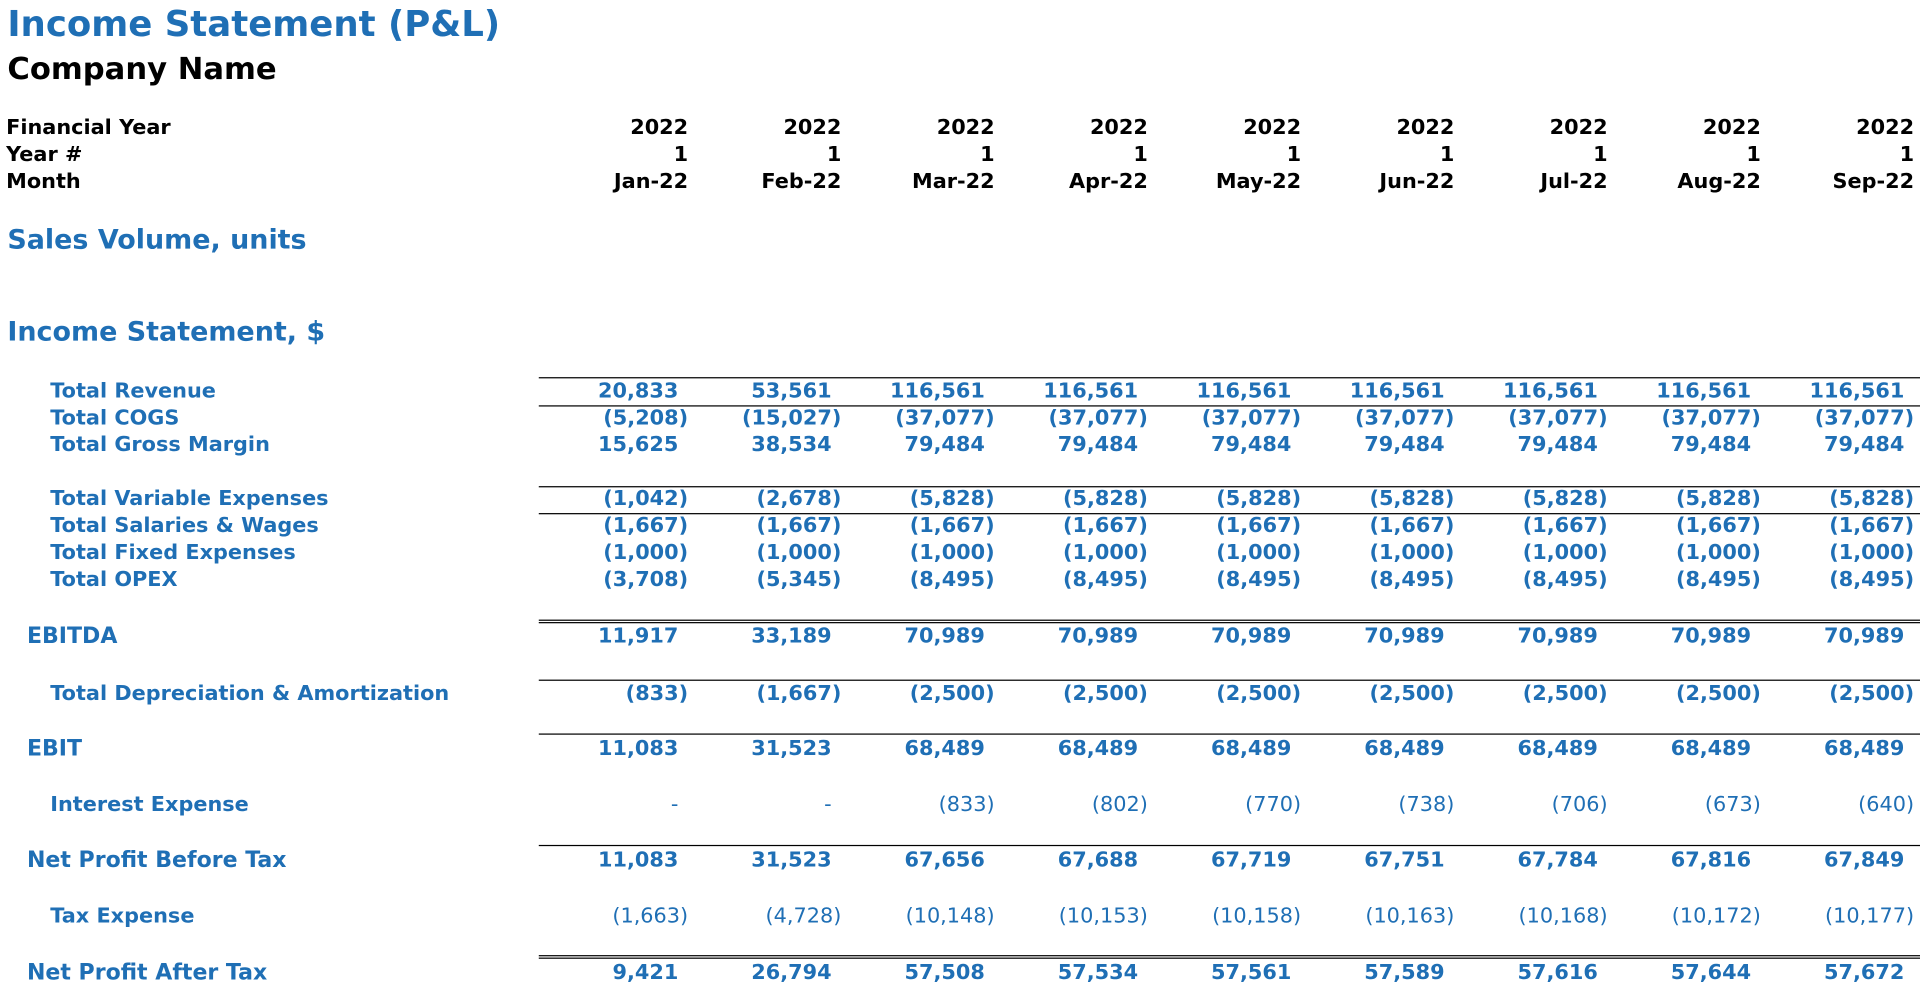  What do you see at coordinates (1257, 916) in the screenshot?
I see `cell-value: (10,158)` at bounding box center [1257, 916].